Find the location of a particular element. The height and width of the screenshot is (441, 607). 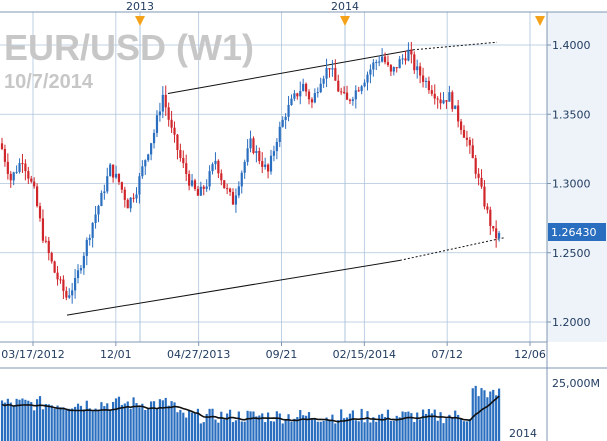

channel-lower-extension is located at coordinates (452, 249).